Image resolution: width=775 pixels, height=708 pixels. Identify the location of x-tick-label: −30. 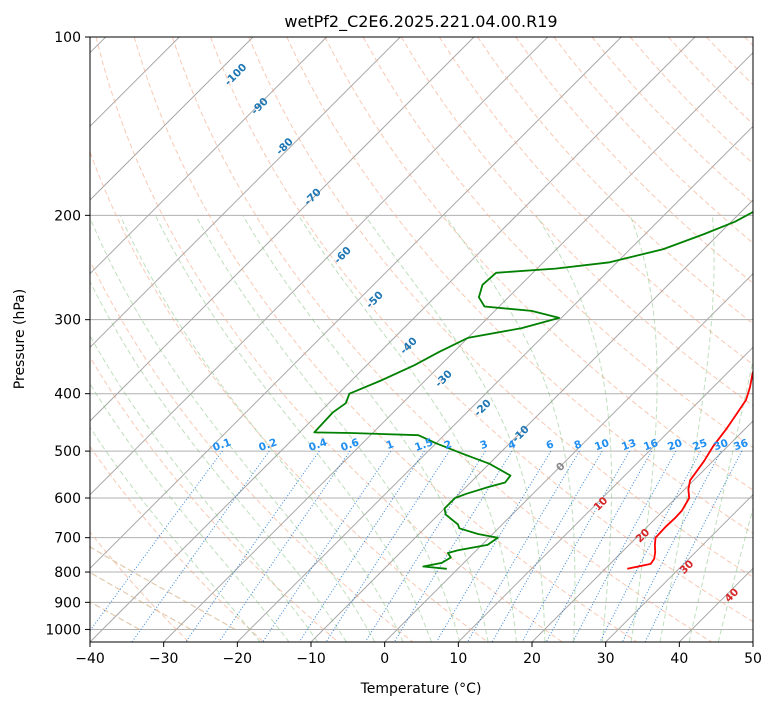
(164, 659).